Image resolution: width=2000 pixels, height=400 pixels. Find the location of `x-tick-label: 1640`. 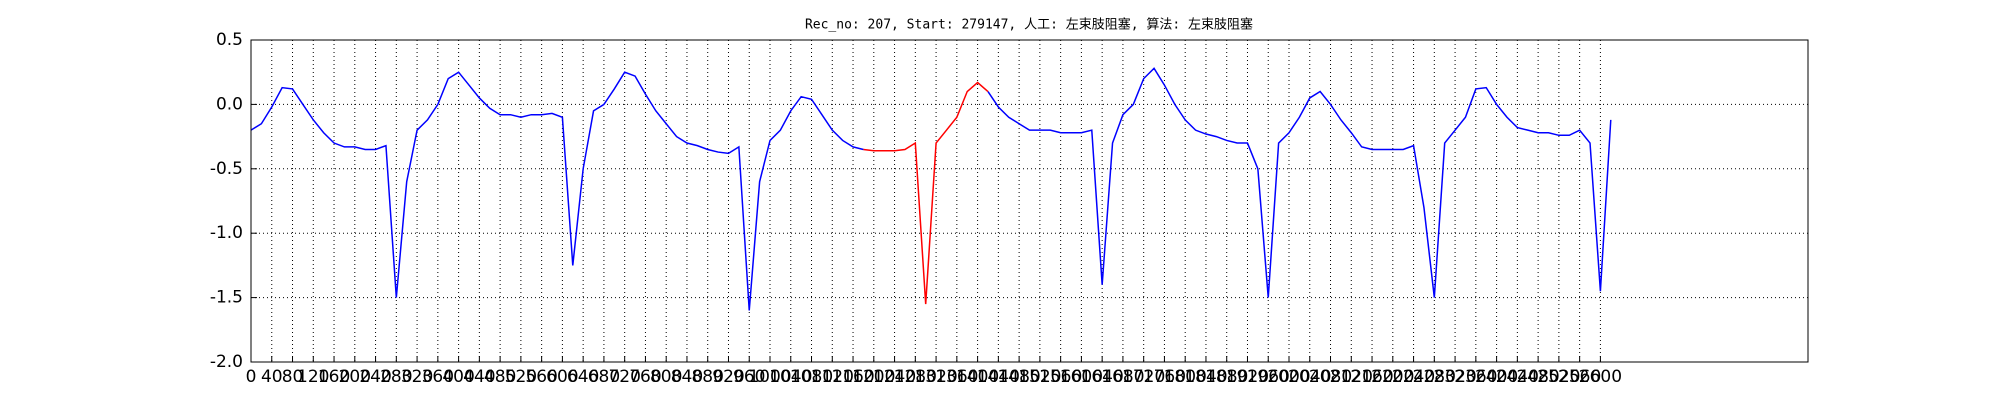

x-tick-label: 1640 is located at coordinates (1102, 377).